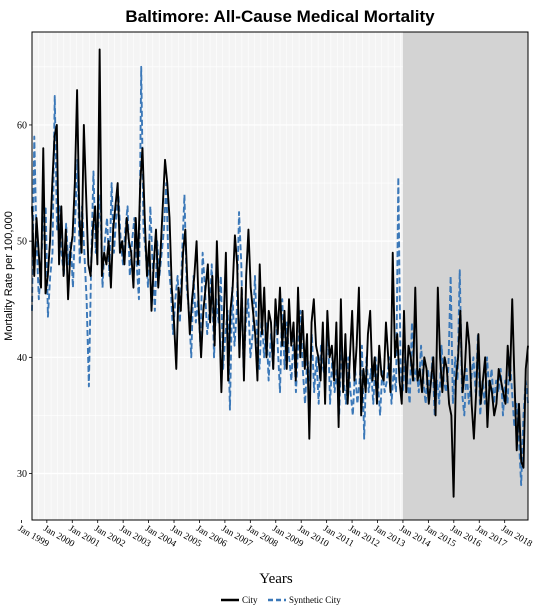  Describe the element at coordinates (276, 579) in the screenshot. I see `x-axis-label: Years` at that location.